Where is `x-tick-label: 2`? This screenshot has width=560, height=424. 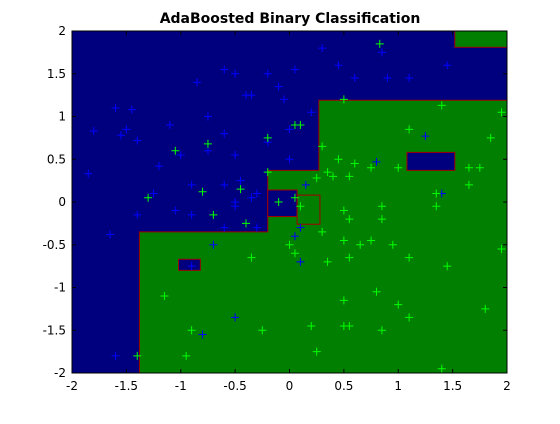 x-tick-label: 2 is located at coordinates (507, 386).